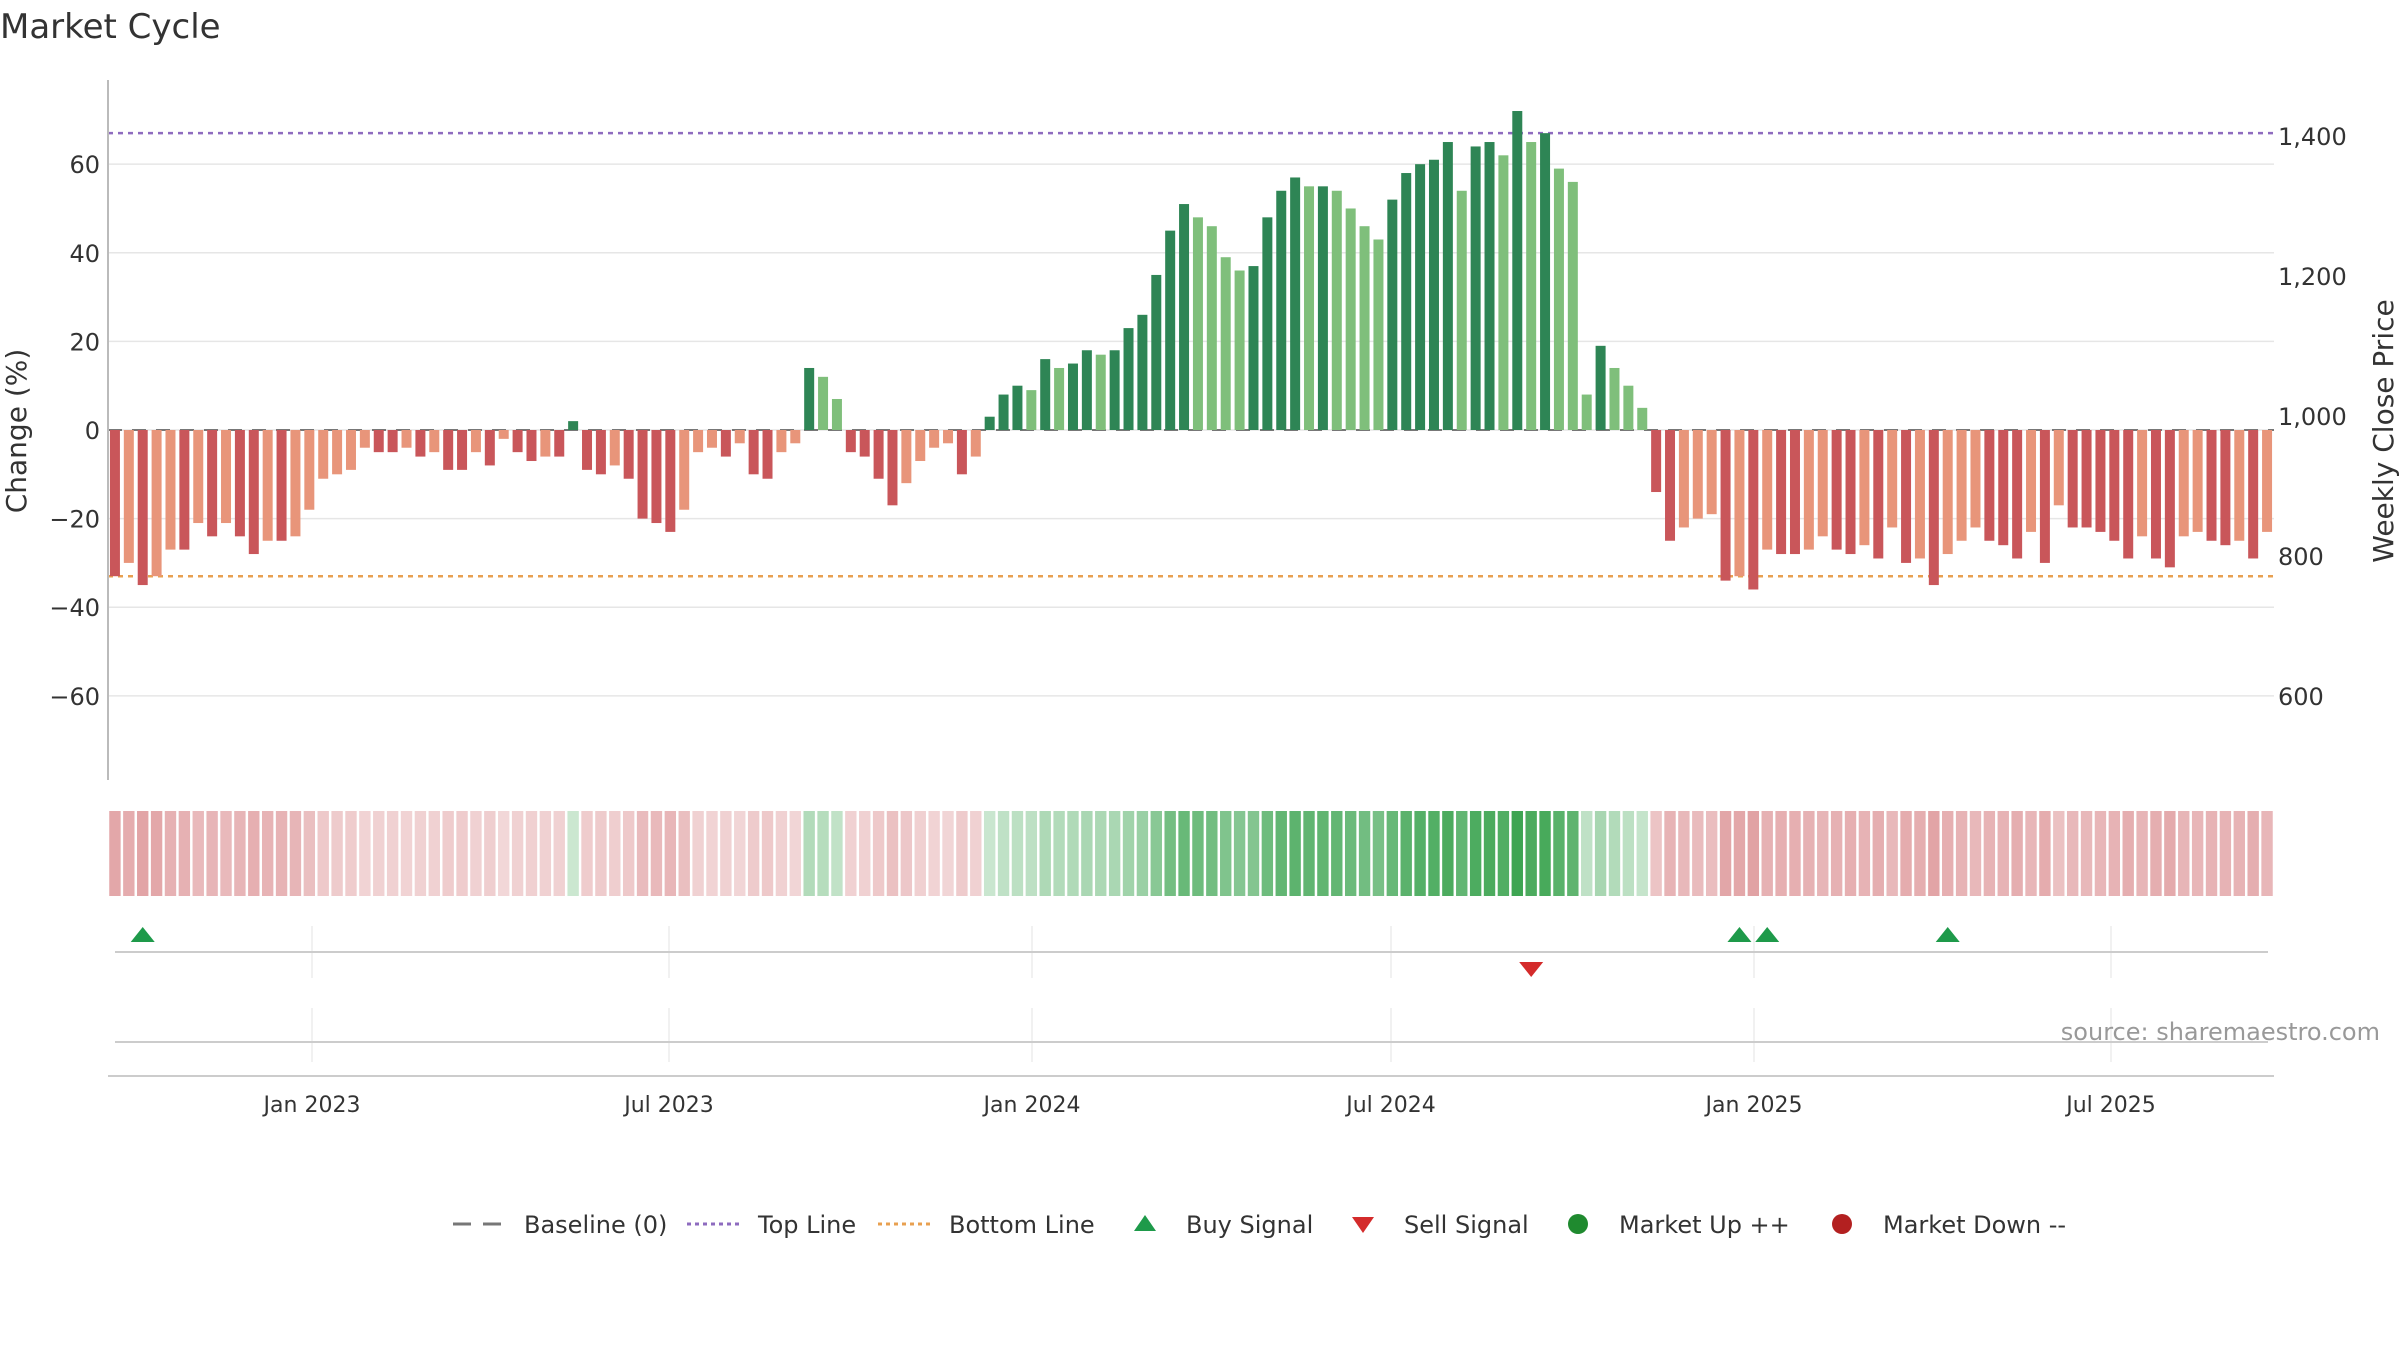 The width and height of the screenshot is (2400, 1350). What do you see at coordinates (2220, 1032) in the screenshot?
I see `source-label: source: sharemaestro.com` at bounding box center [2220, 1032].